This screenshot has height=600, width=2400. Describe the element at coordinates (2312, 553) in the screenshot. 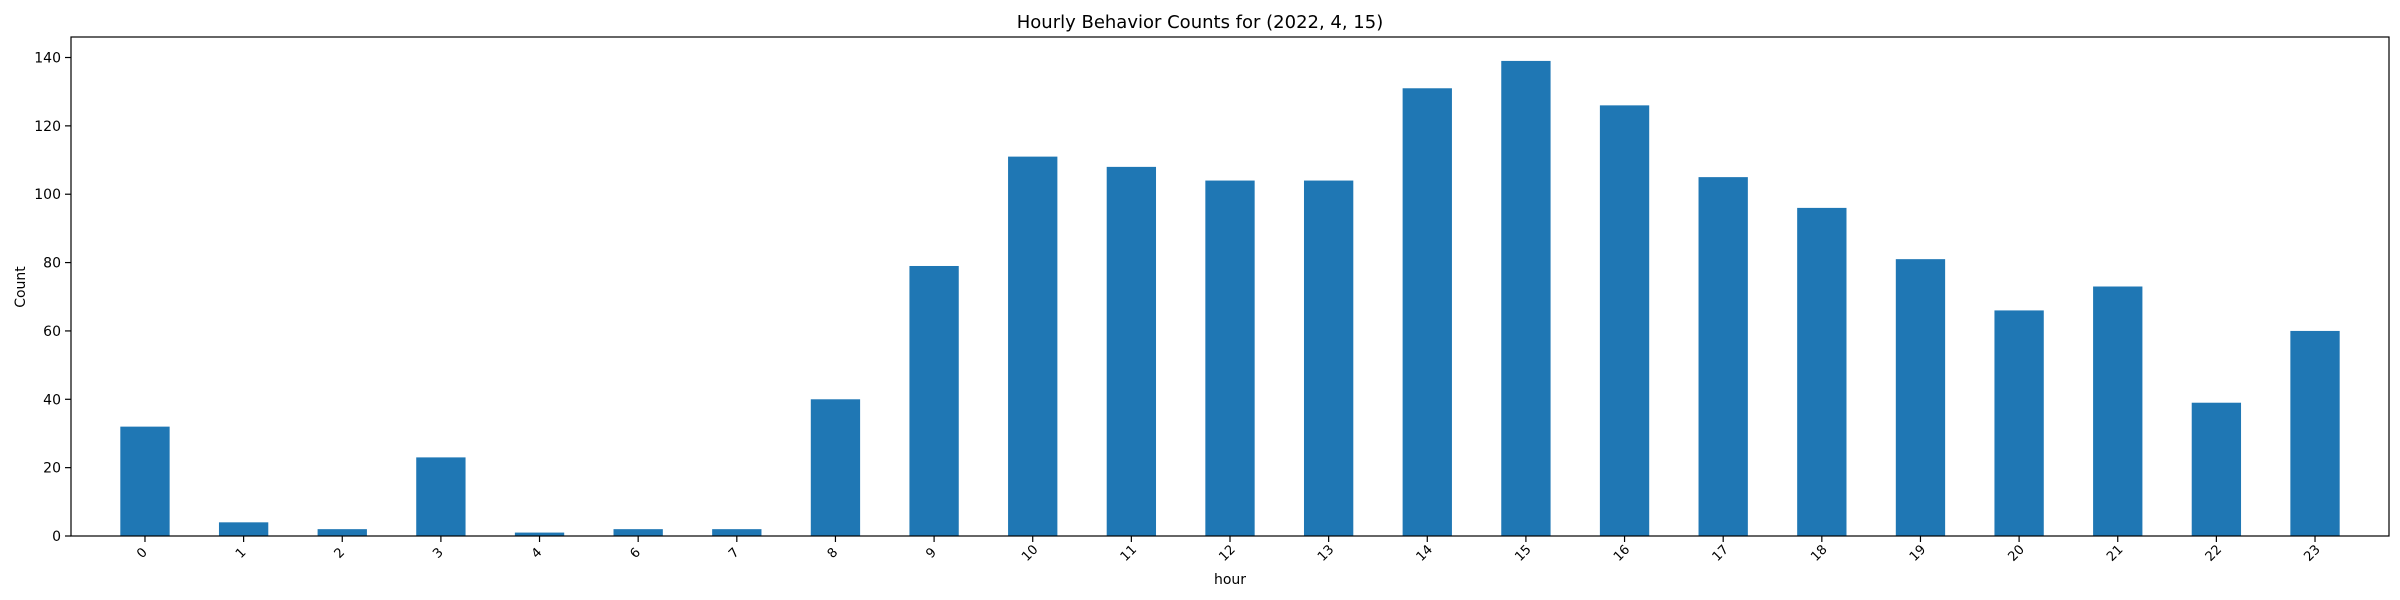

I see `x-tick-label: 23` at that location.